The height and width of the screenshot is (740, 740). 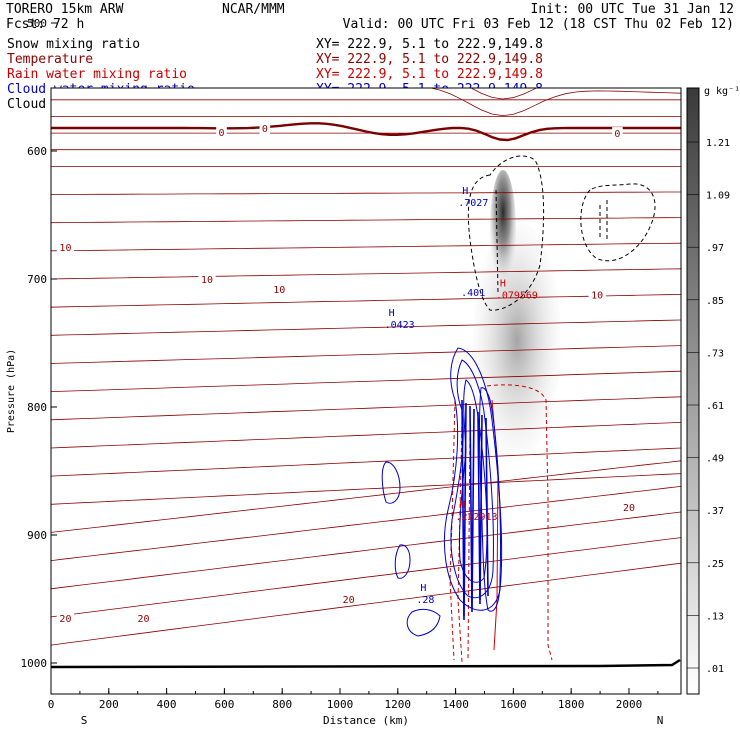 What do you see at coordinates (37, 407) in the screenshot?
I see `y-tick-label: 800` at bounding box center [37, 407].